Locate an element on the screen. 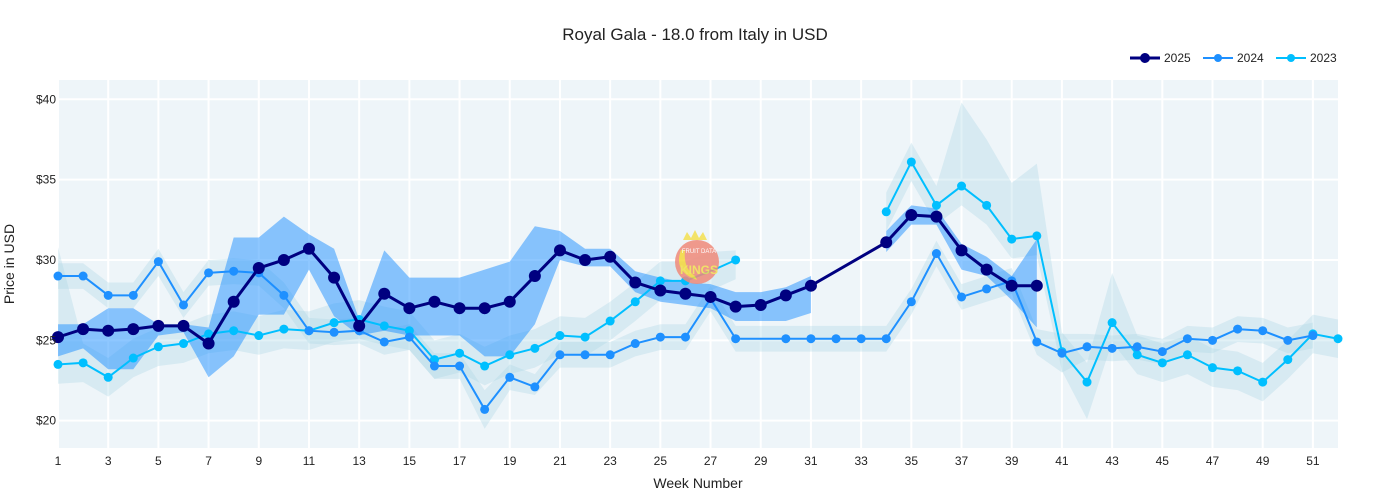  logo-text-kings: KINGS is located at coordinates (699, 270).